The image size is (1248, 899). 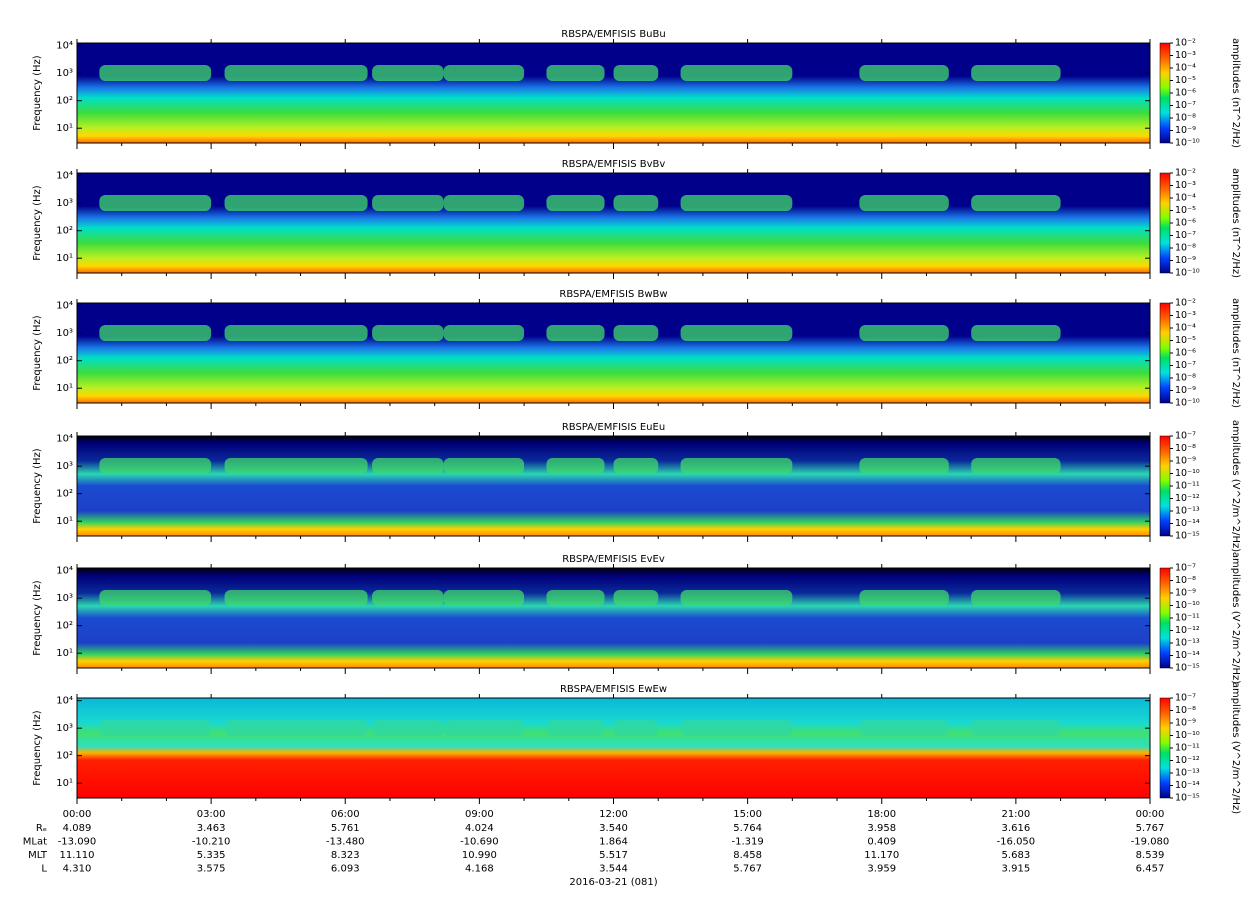 I want to click on ephemeris-value: 3.575, so click(x=211, y=869).